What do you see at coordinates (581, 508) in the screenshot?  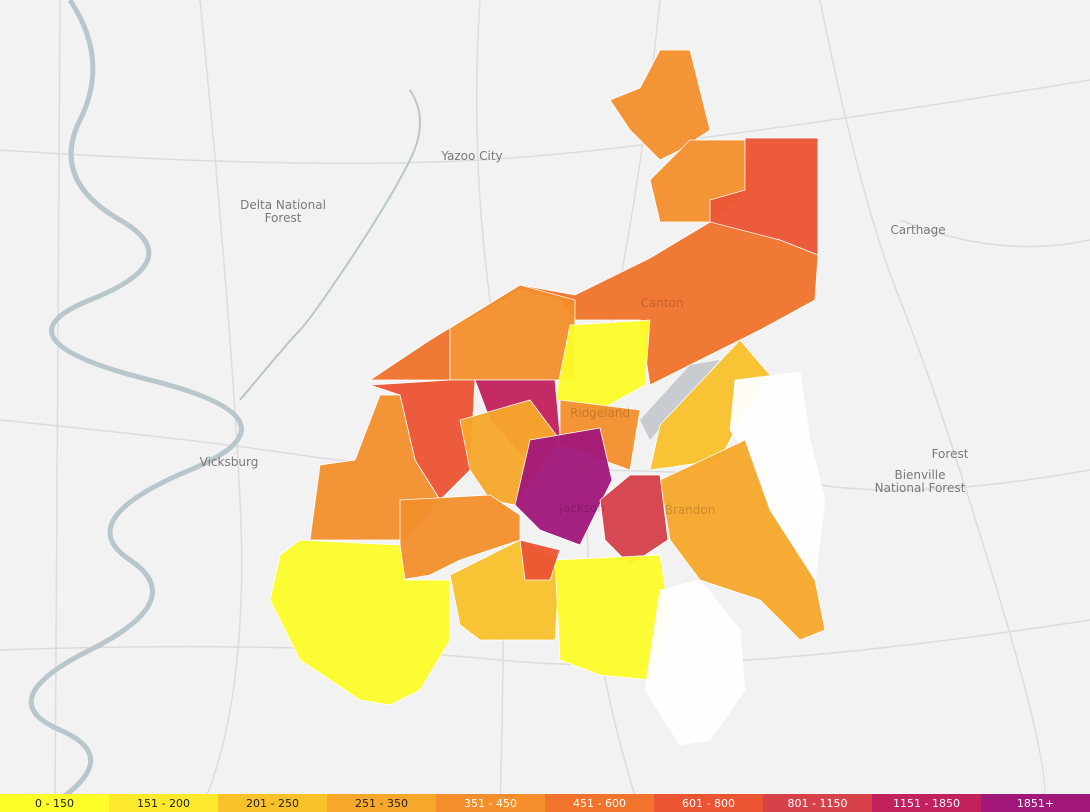 I see `place-label: Jackson` at bounding box center [581, 508].